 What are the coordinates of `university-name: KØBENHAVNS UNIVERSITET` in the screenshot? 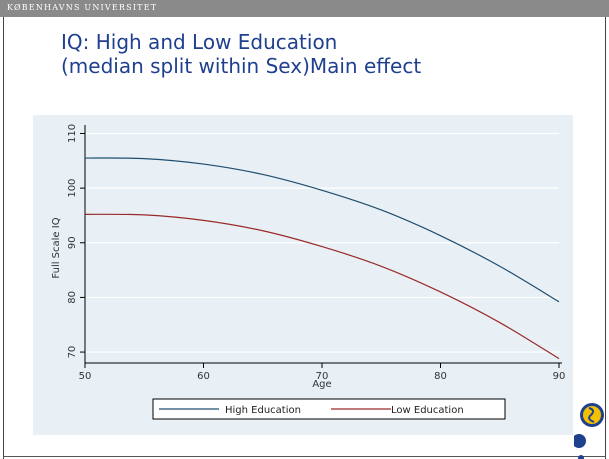 It's located at (82, 7).